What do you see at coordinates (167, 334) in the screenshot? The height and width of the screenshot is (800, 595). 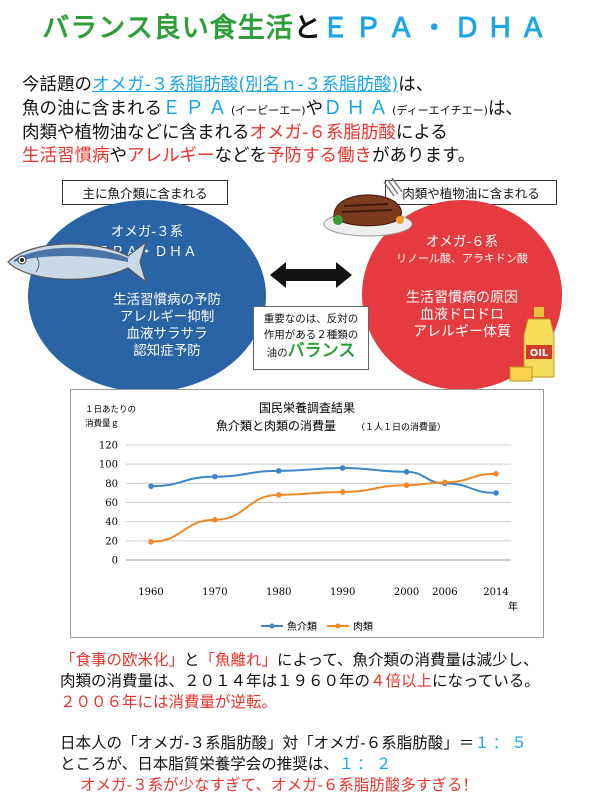 I see `effect-item: 血液サラサラ` at bounding box center [167, 334].